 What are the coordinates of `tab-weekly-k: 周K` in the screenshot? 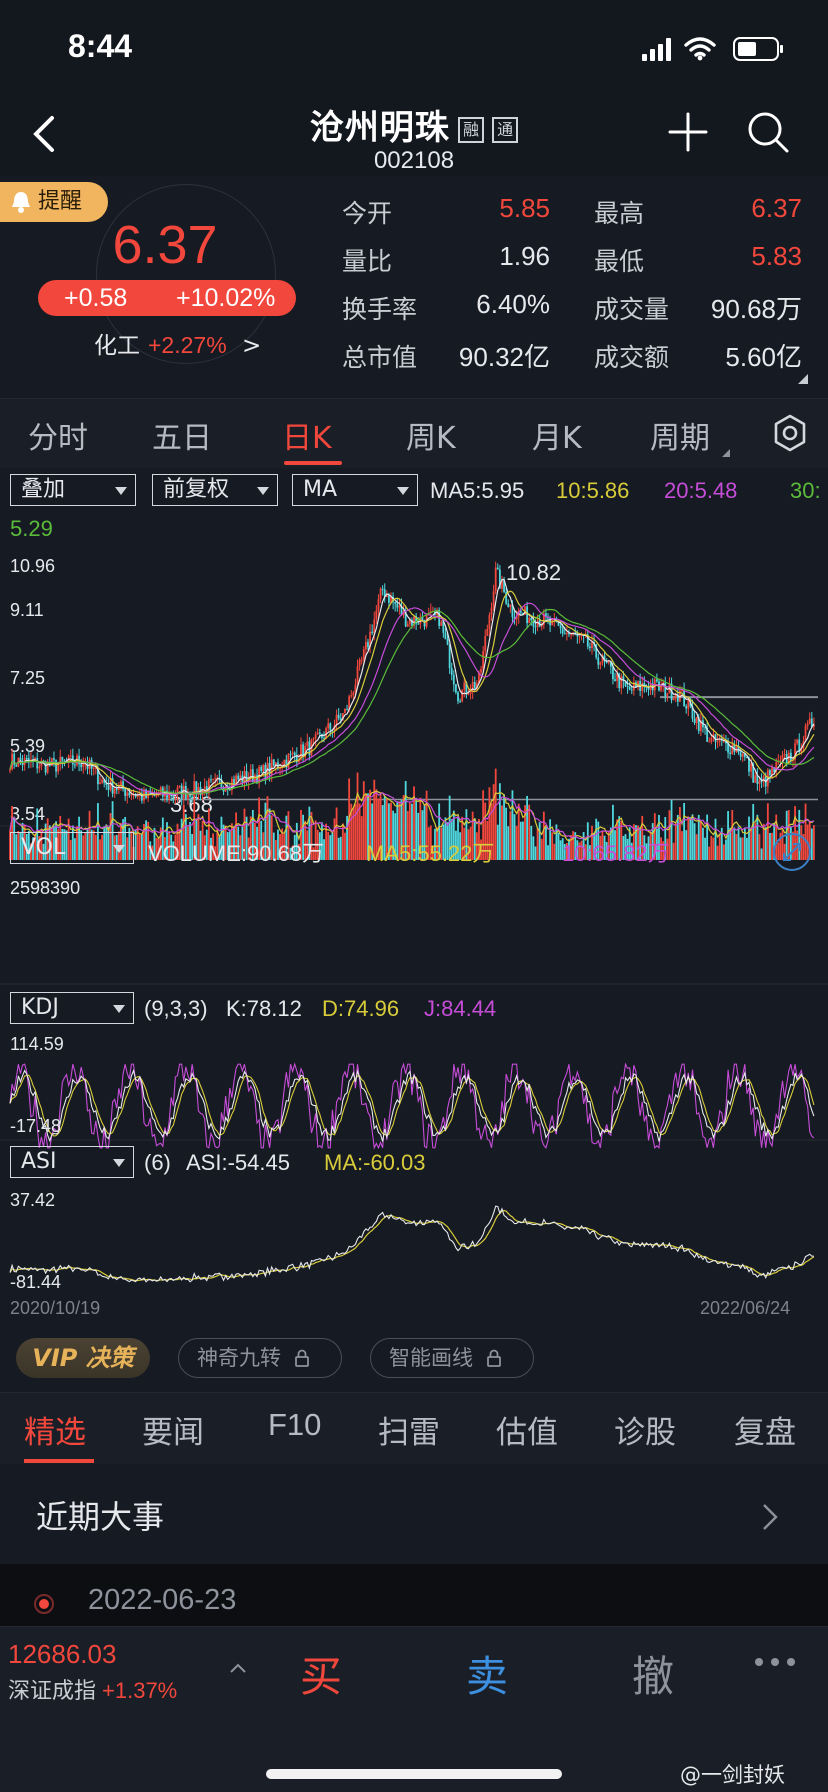 It's located at (431, 438).